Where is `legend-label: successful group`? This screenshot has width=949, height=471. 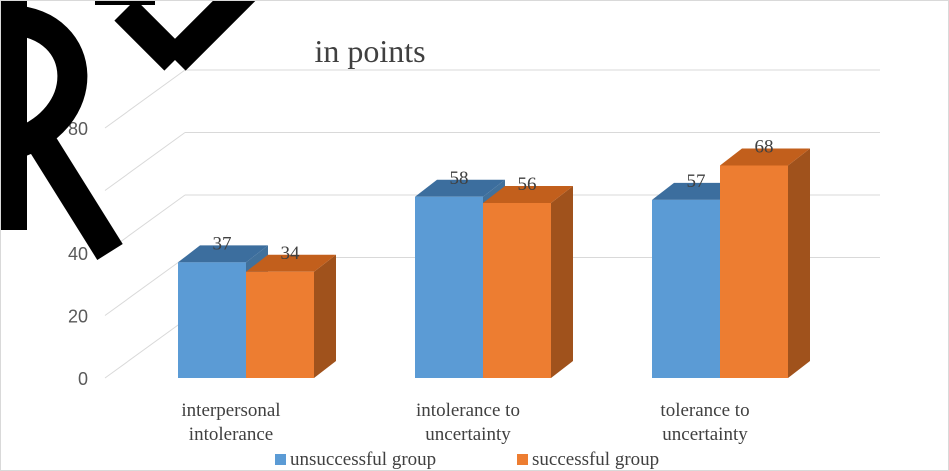
legend-label: successful group is located at coordinates (595, 459).